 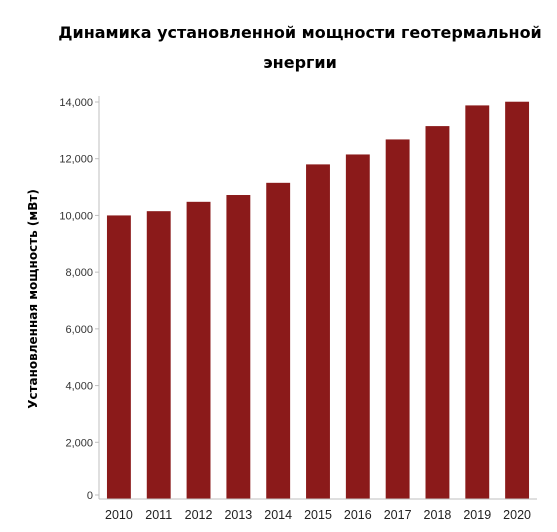 What do you see at coordinates (238, 515) in the screenshot?
I see `x-tick-label-2013: 2013` at bounding box center [238, 515].